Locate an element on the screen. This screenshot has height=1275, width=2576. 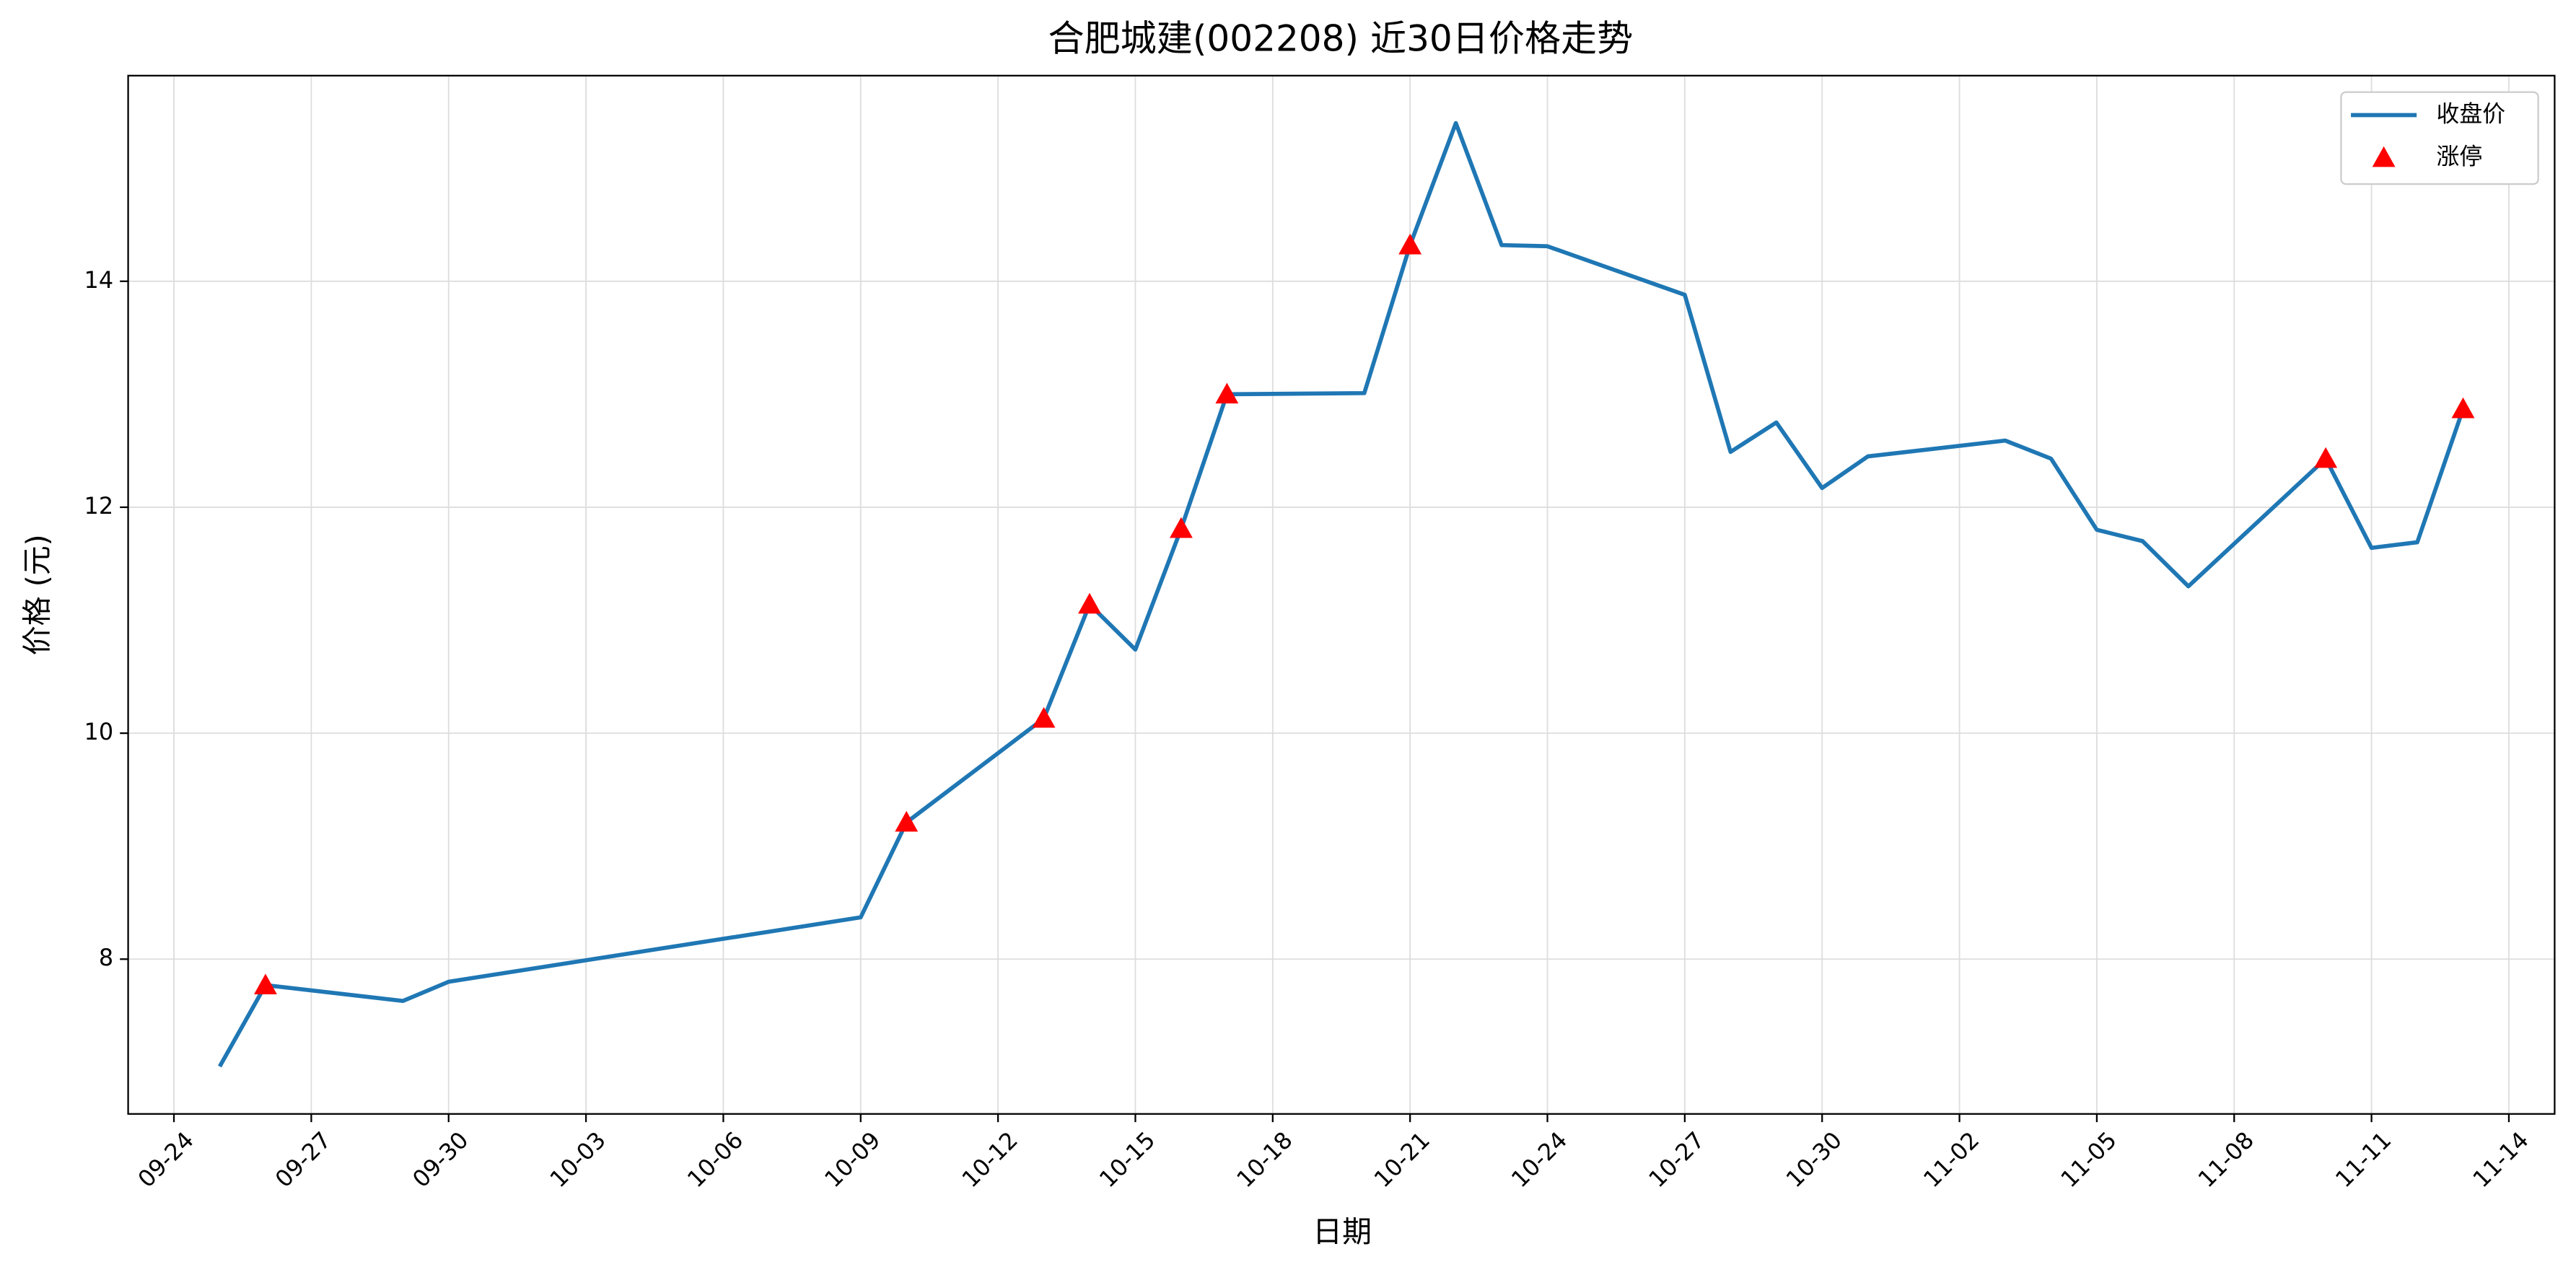
legend-label: 涨停 is located at coordinates (2459, 157).